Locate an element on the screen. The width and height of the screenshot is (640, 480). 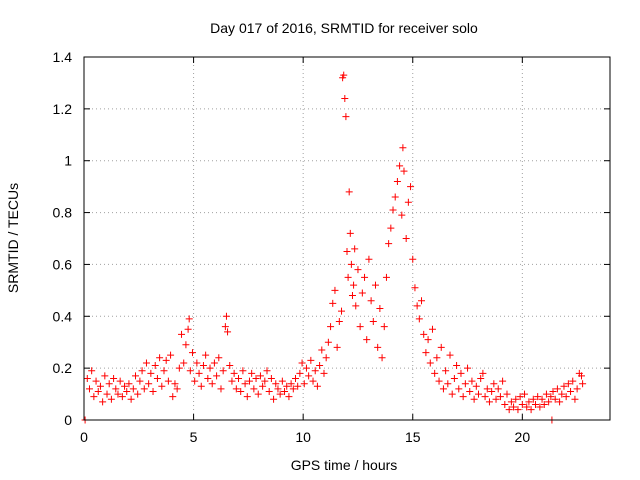
x-tick-label: 15 is located at coordinates (413, 437).